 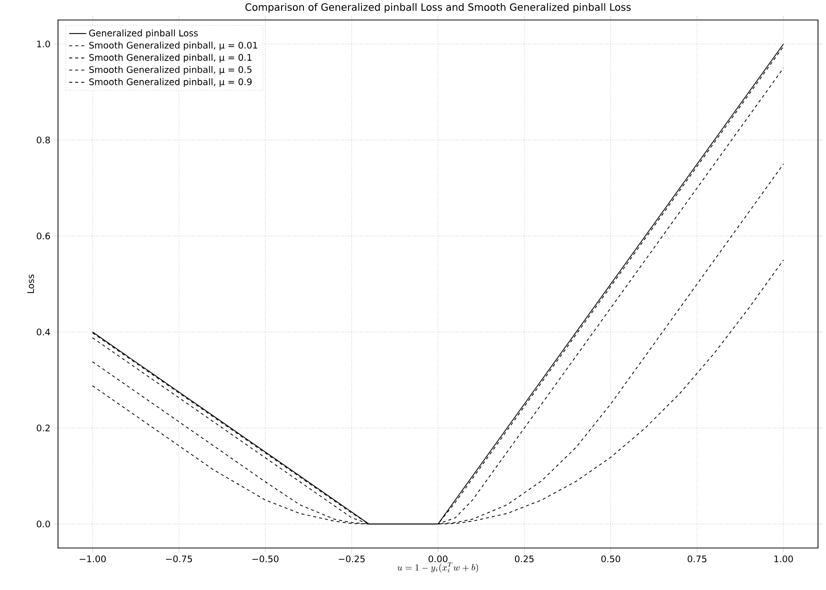 I want to click on y-axis-title: Loss, so click(x=30, y=283).